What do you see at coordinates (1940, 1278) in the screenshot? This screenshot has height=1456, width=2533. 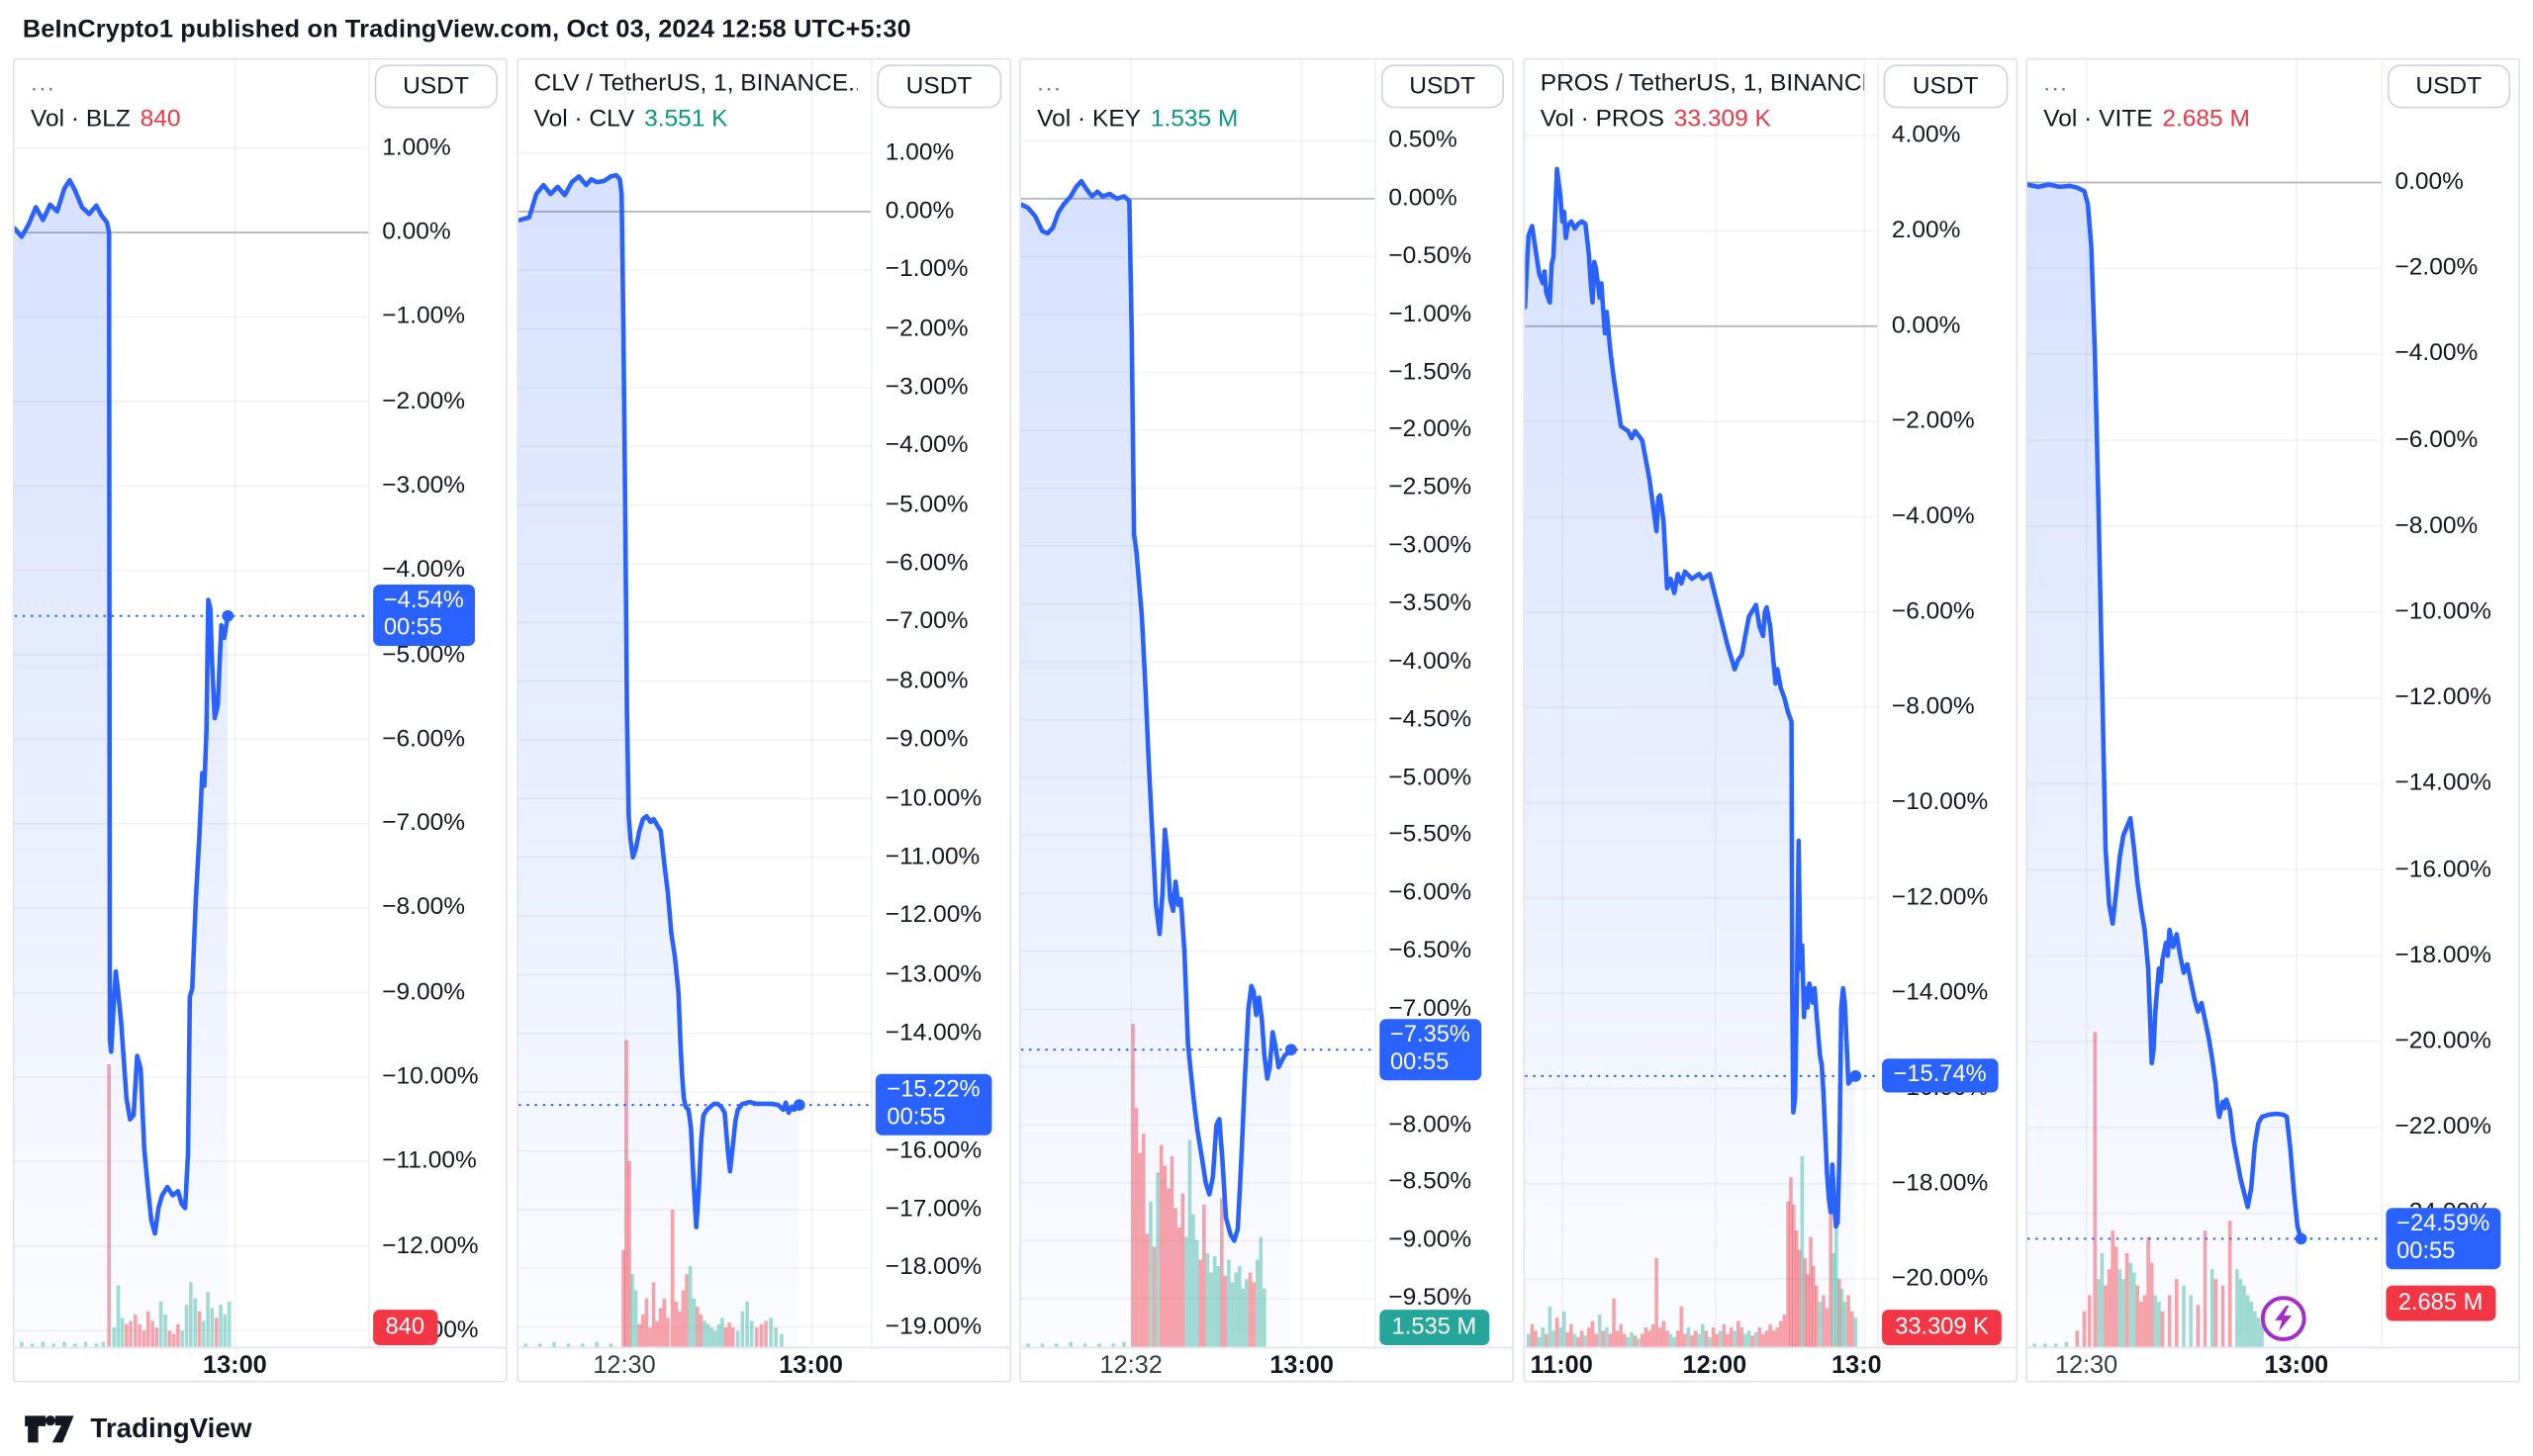 I see `price-tick-label: −20.00%` at bounding box center [1940, 1278].